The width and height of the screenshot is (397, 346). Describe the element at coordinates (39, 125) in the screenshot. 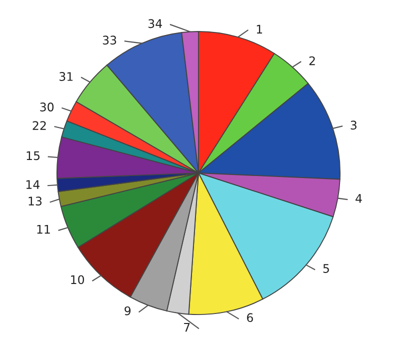

I see `slice-label: 22` at that location.